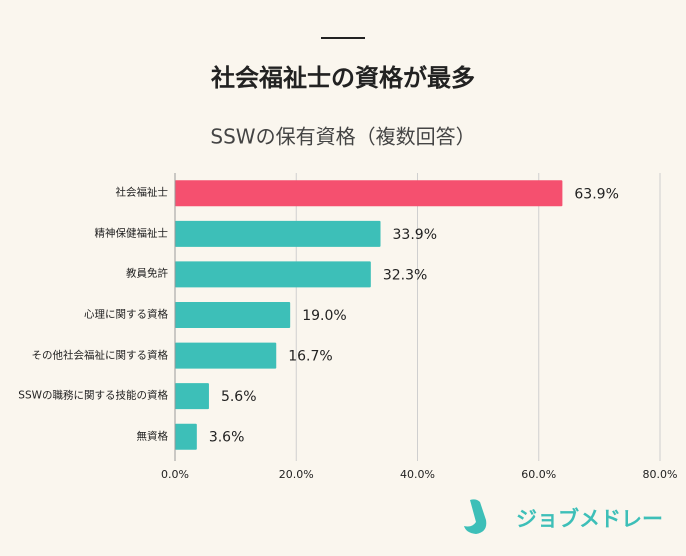  I want to click on y-tick-label: 精神保健福祉士, so click(131, 233).